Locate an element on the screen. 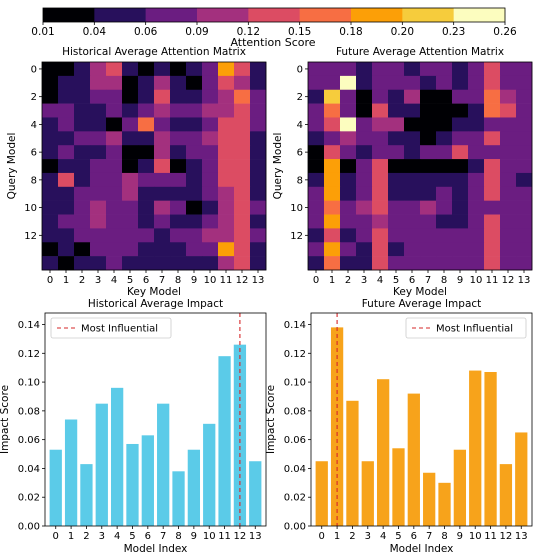  y-tick-label: 0.12 is located at coordinates (295, 354).